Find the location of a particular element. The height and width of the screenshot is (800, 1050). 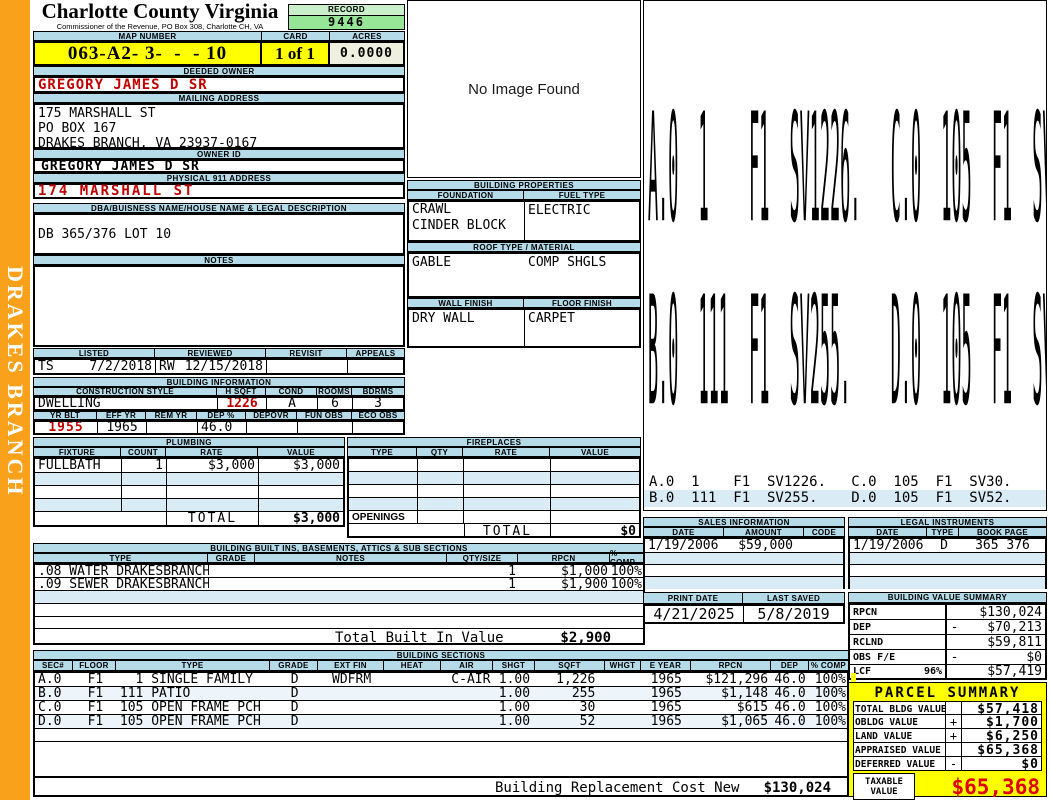

fireplaces-title: FIREPLACES is located at coordinates (494, 442).